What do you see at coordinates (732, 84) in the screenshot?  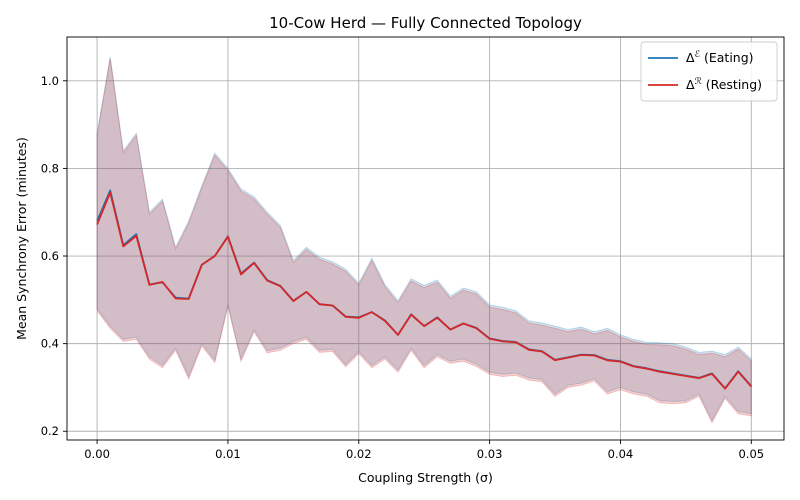 I see `legend-label-text: (Resting)` at bounding box center [732, 84].